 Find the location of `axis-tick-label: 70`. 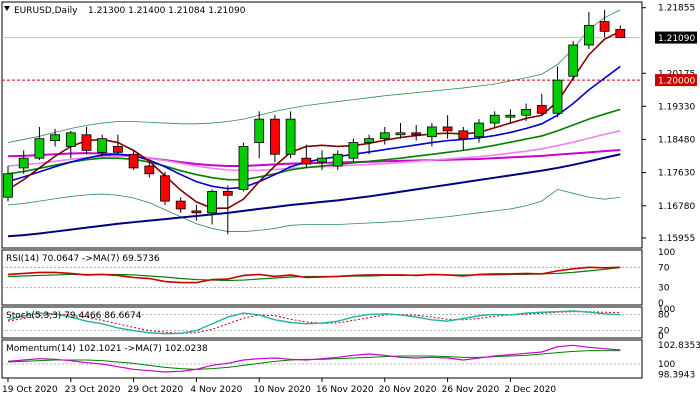

axis-tick-label: 70 is located at coordinates (664, 268).